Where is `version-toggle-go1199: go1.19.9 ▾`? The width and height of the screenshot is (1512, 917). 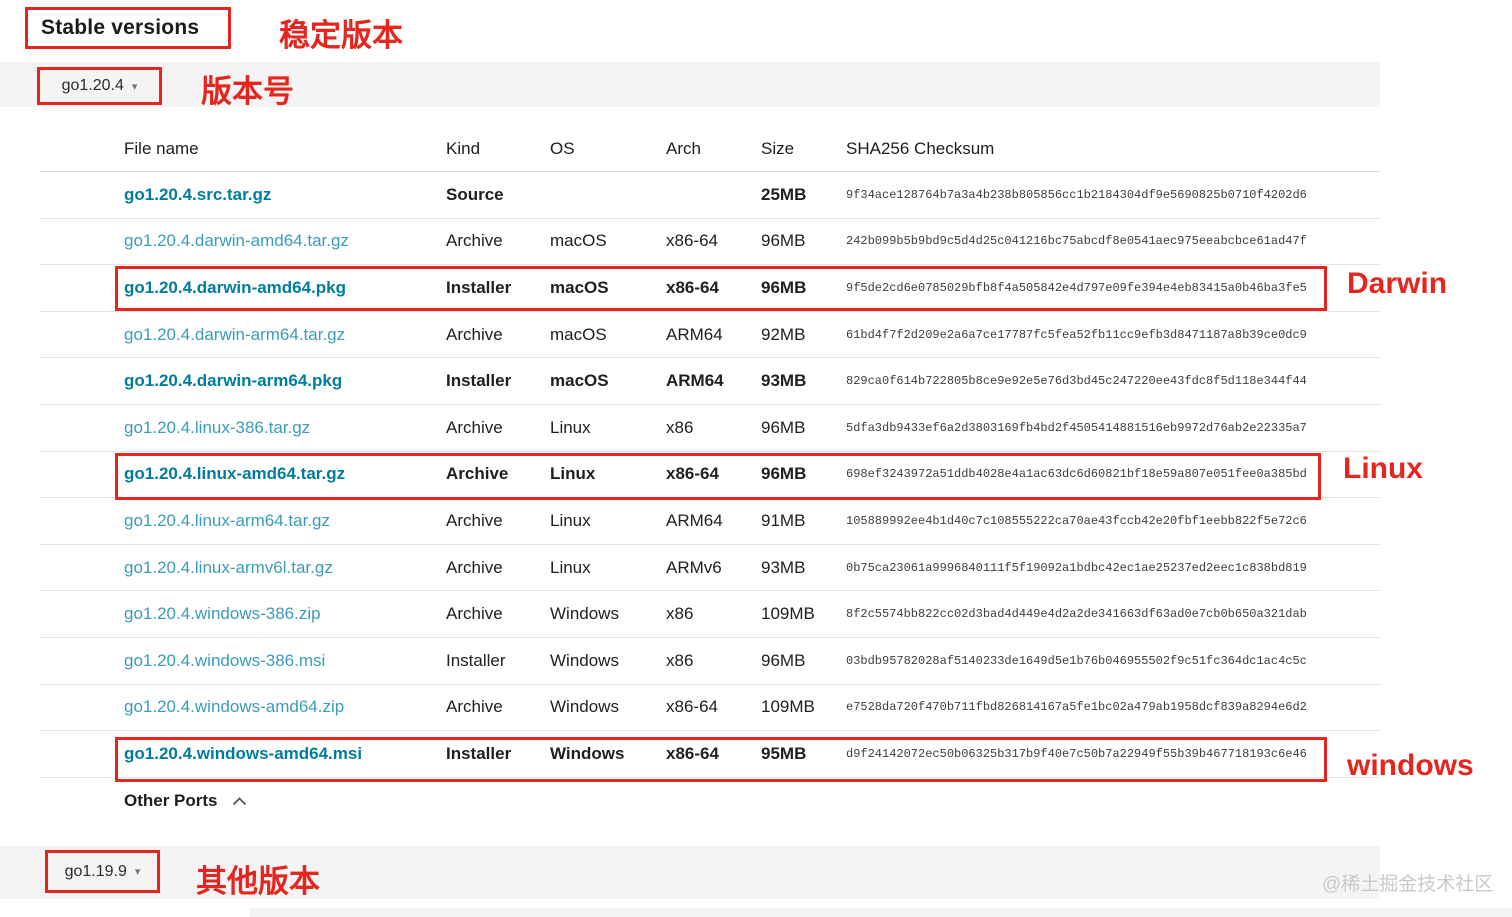 version-toggle-go1199: go1.19.9 ▾ is located at coordinates (102, 871).